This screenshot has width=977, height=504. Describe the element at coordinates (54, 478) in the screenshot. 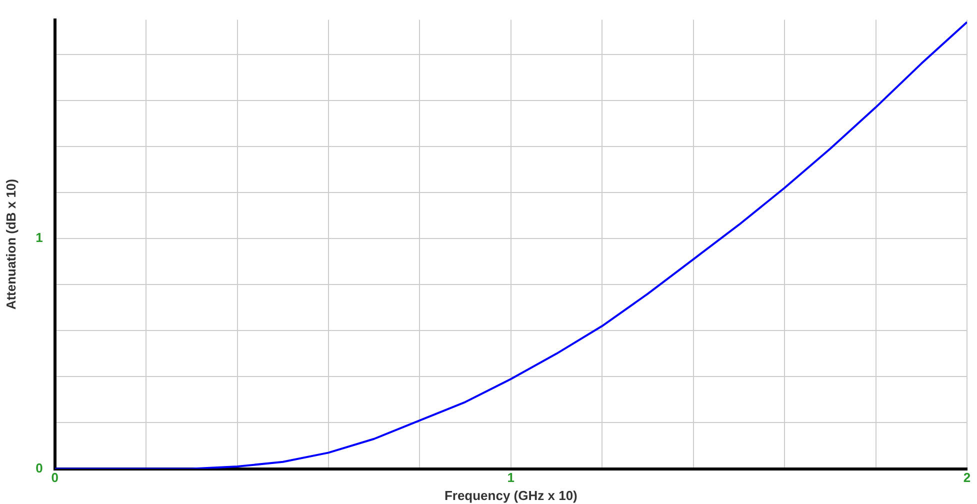

I see `x-tick-label: 0` at that location.